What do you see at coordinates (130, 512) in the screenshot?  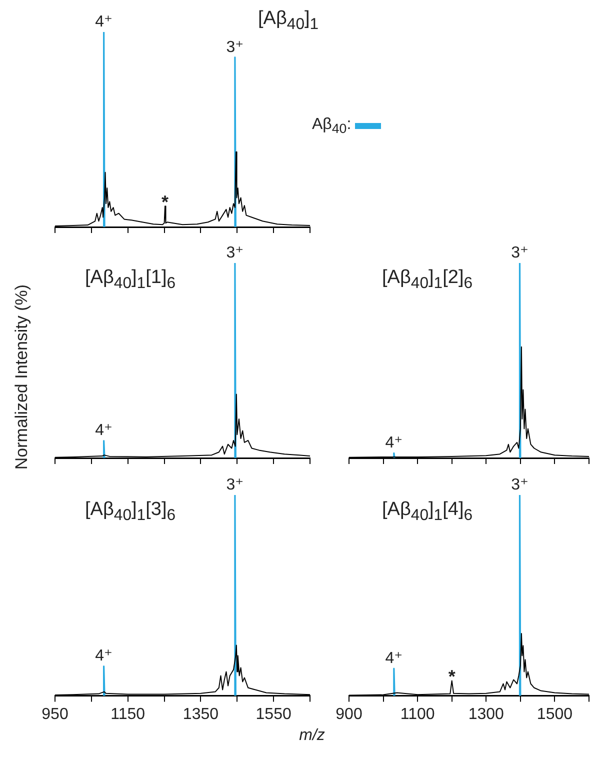 I see `chart-title: [Aβ$_{40}$]$_{1}$[3]$_{6}$` at bounding box center [130, 512].